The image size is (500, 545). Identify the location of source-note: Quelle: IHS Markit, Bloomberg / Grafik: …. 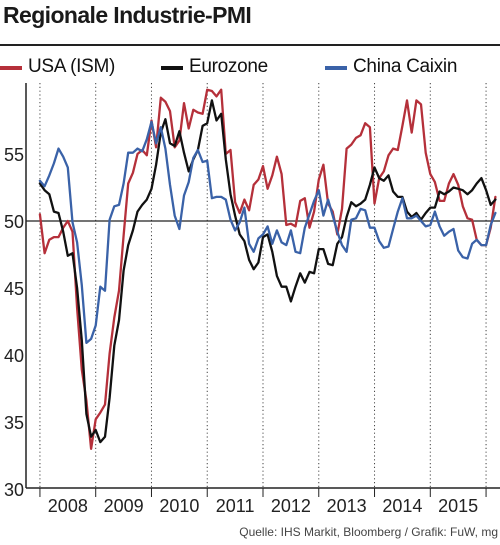
(368, 532).